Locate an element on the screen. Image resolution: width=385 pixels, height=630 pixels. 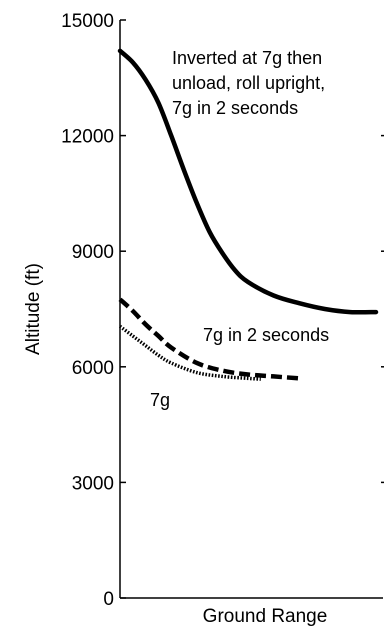
series-line-7g is located at coordinates (189, 352).